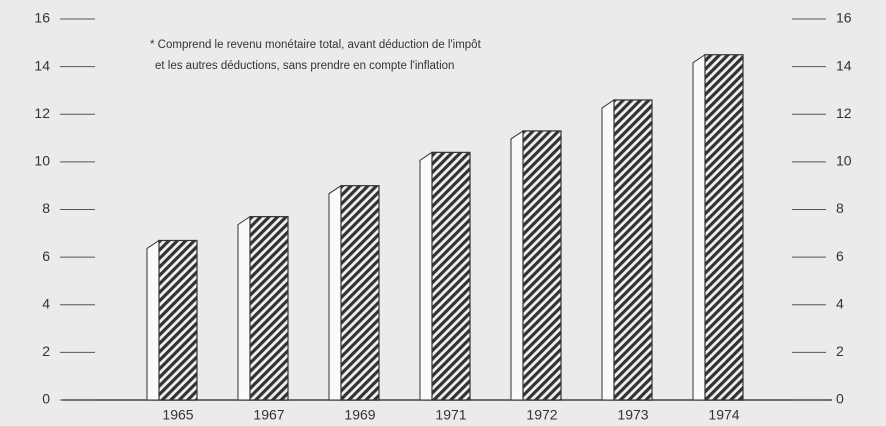 Image resolution: width=886 pixels, height=426 pixels. What do you see at coordinates (46, 256) in the screenshot?
I see `y-tick-label: 6` at bounding box center [46, 256].